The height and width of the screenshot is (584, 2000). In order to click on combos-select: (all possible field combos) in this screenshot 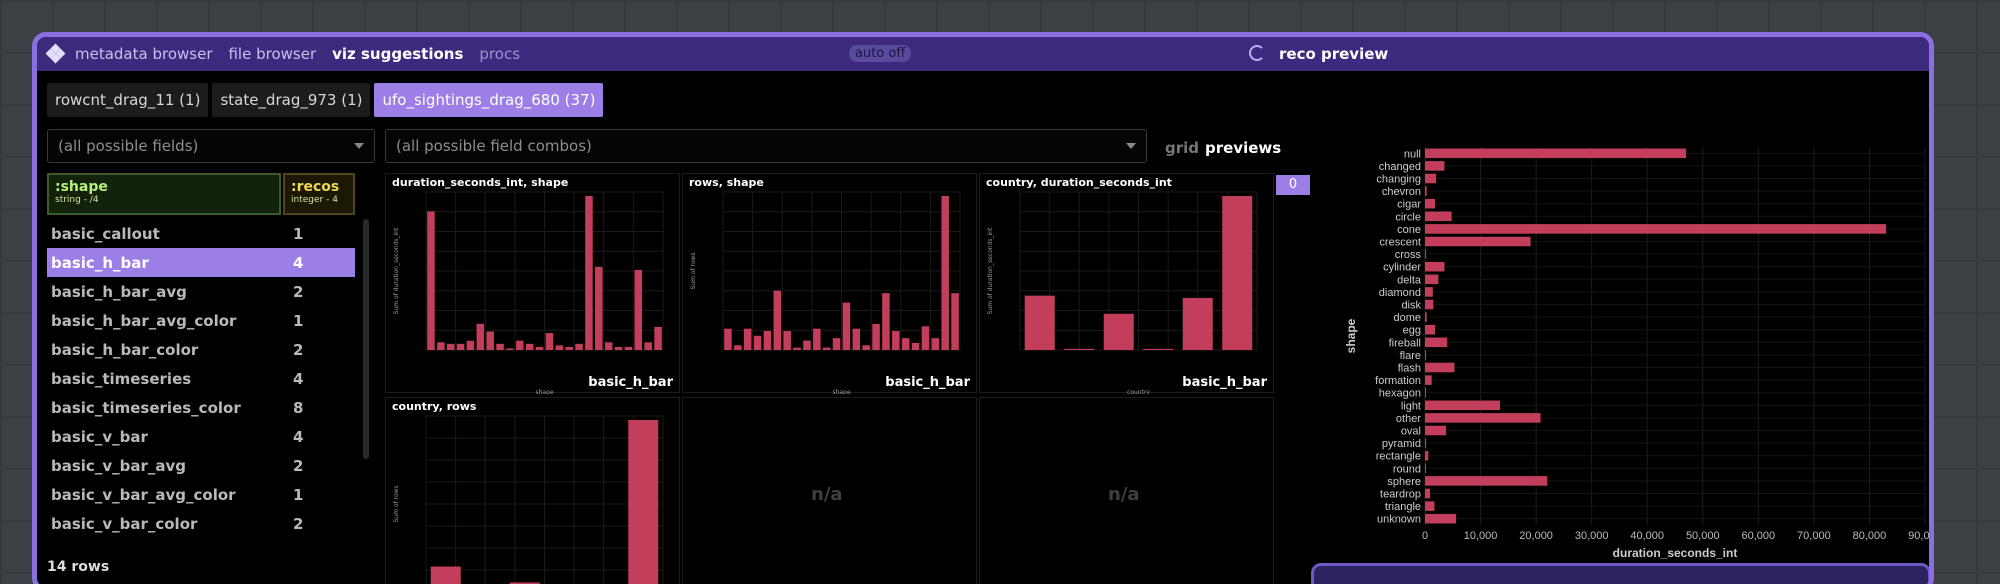, I will do `click(766, 146)`.